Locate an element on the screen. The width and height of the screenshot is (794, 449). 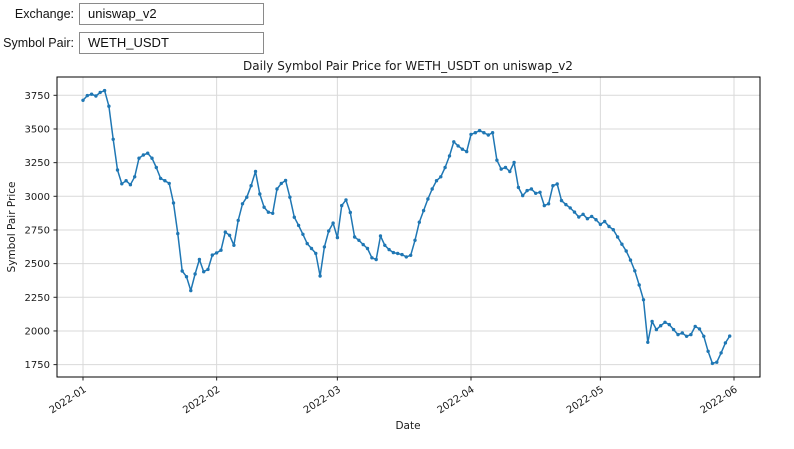
symbol-pair-row: Symbol Pair: is located at coordinates (132, 42).